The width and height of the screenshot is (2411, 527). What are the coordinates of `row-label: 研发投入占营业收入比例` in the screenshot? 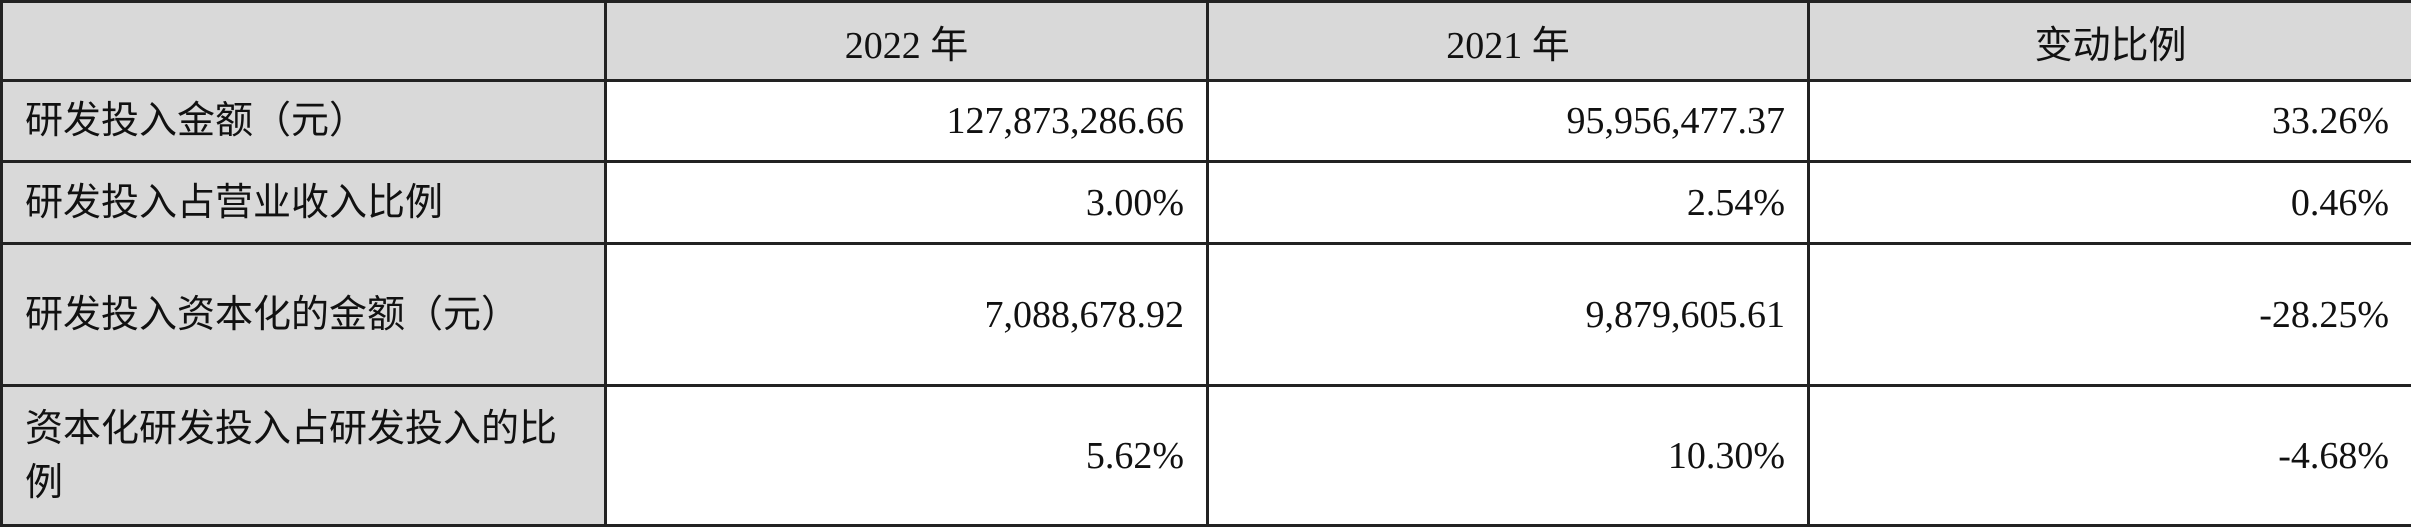 It's located at (304, 203).